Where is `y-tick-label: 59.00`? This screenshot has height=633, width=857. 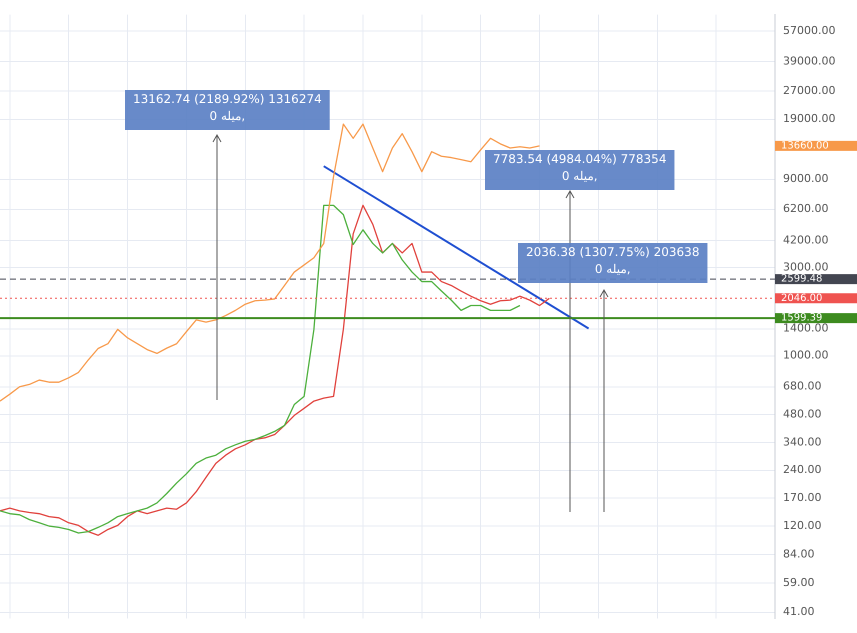
y-tick-label: 59.00 is located at coordinates (798, 582).